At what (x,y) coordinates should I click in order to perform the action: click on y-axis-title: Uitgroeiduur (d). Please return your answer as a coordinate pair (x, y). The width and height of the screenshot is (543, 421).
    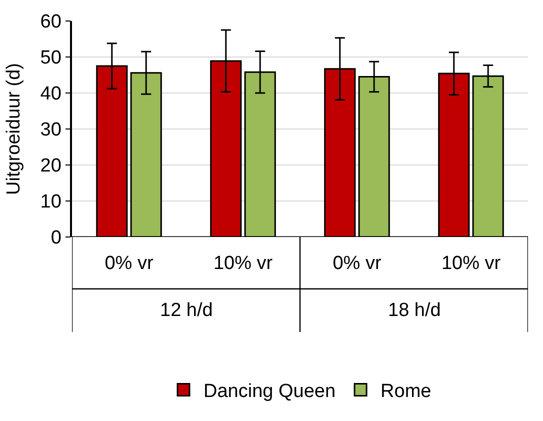
    Looking at the image, I should click on (14, 129).